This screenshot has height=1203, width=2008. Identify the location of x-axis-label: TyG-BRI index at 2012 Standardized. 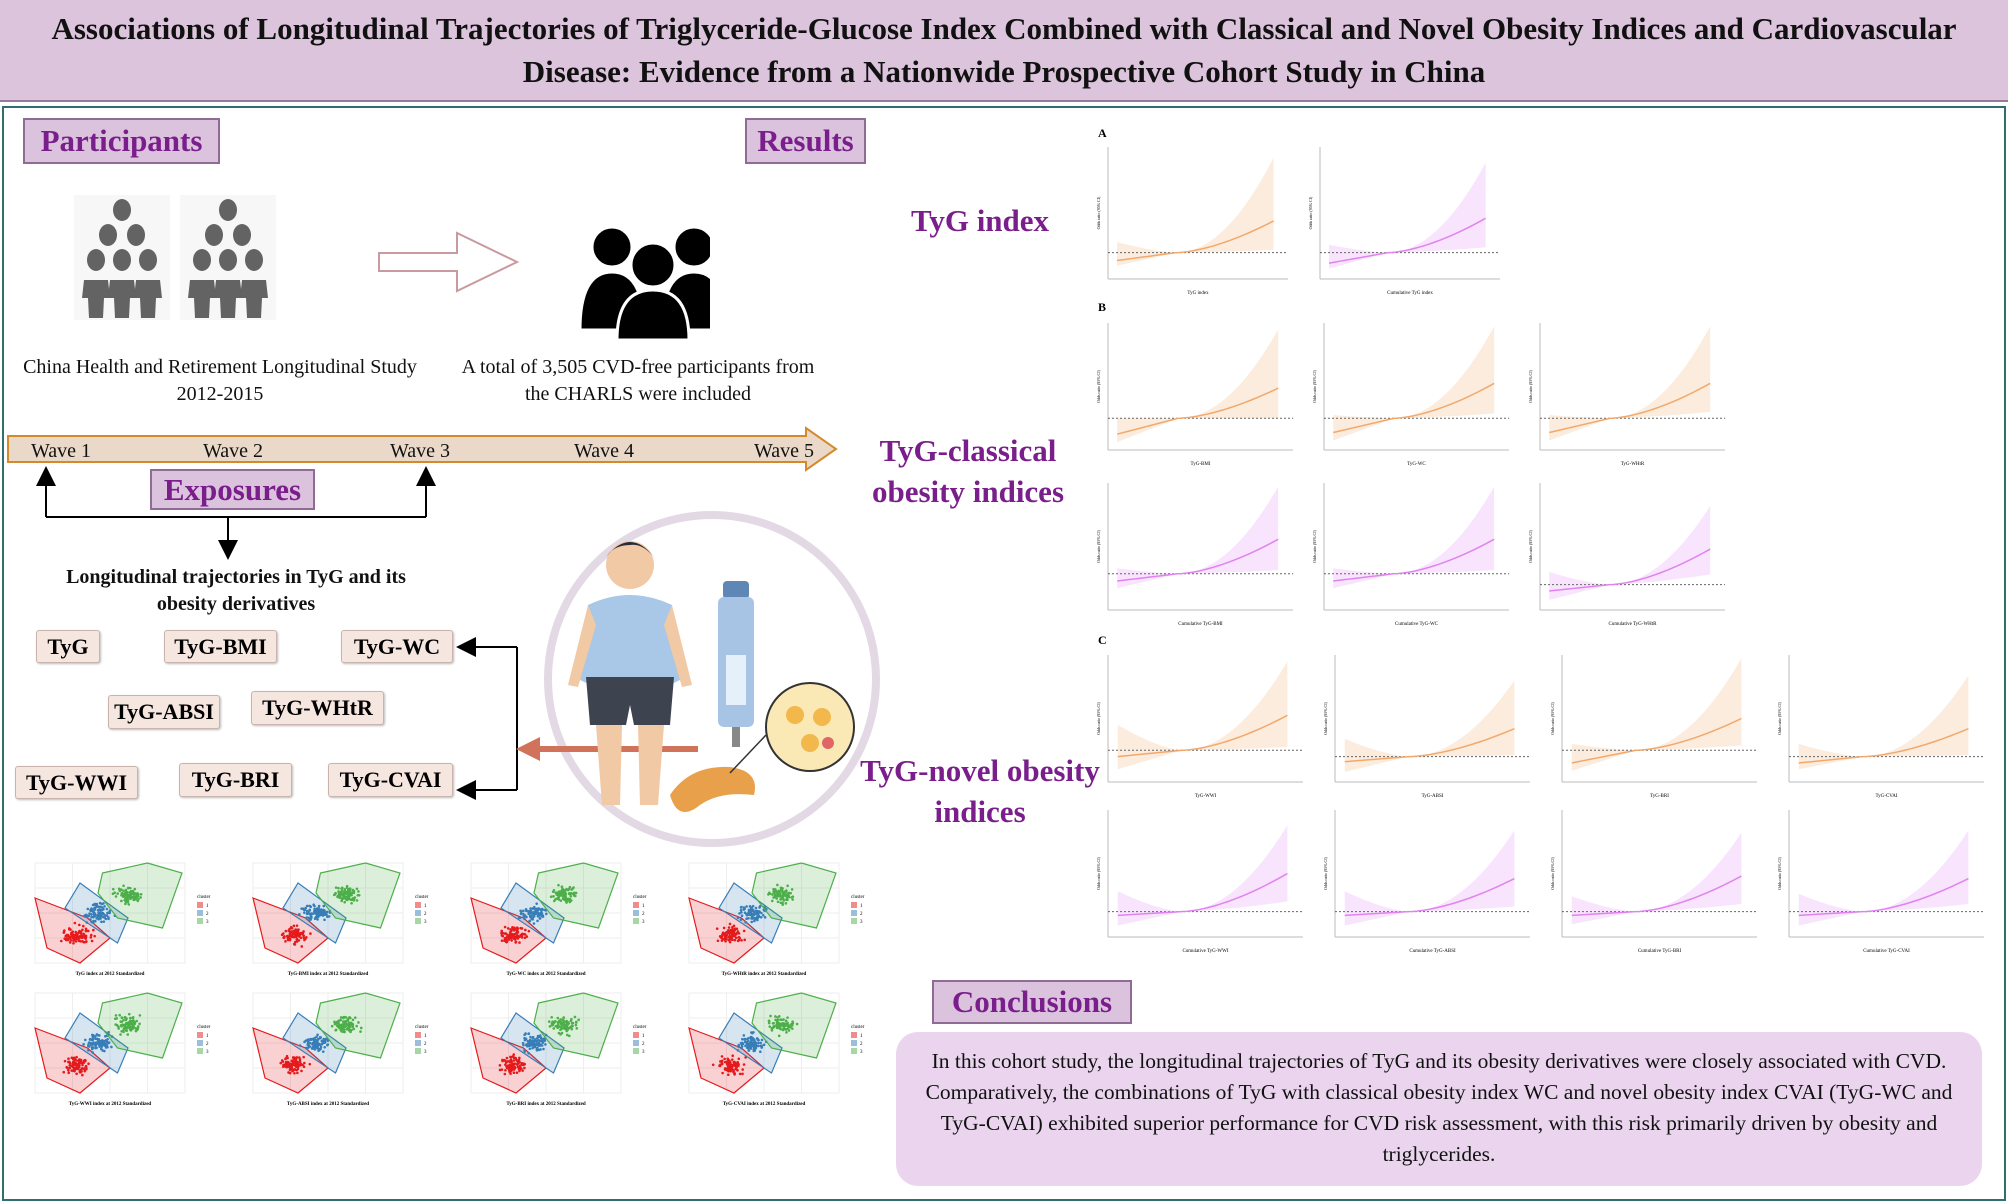
(546, 1104).